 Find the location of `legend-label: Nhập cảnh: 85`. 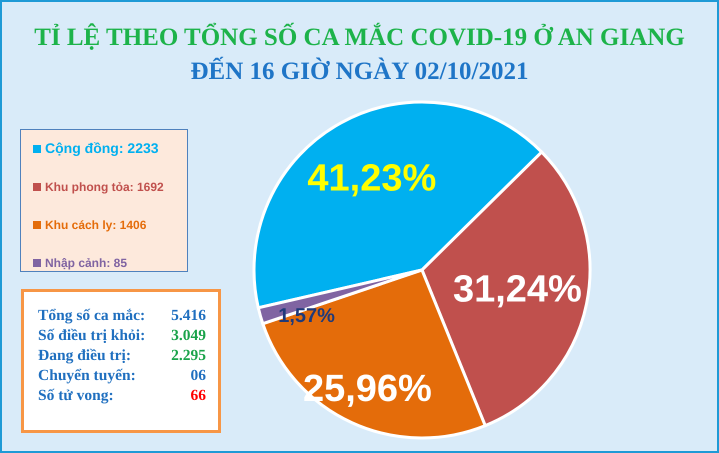

legend-label: Nhập cảnh: 85 is located at coordinates (86, 263).